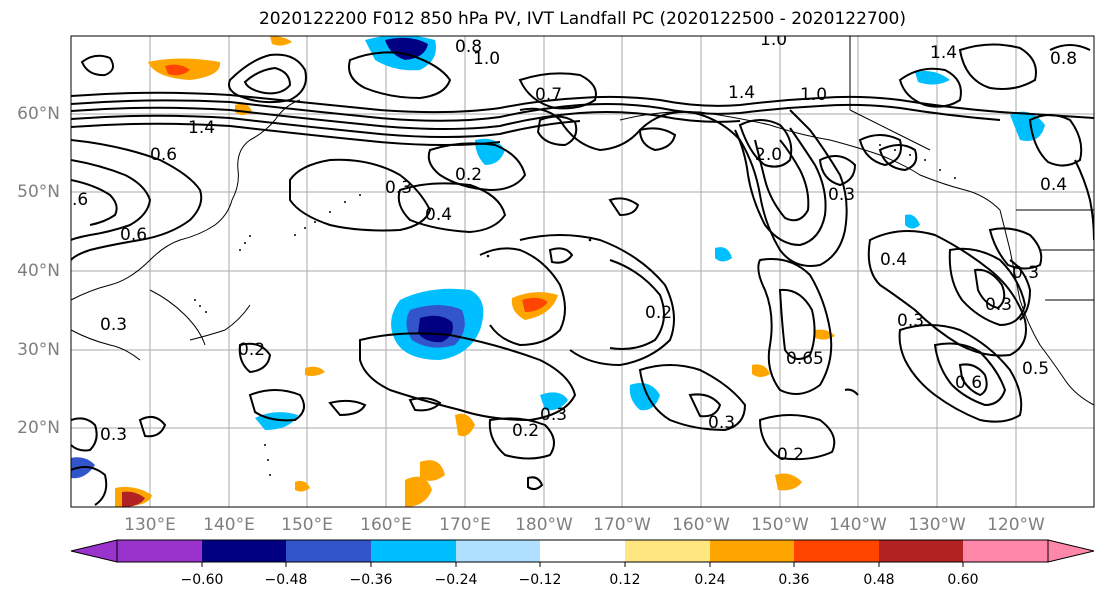  Describe the element at coordinates (540, 580) in the screenshot. I see `colorbar-tick-label: −0.12` at that location.